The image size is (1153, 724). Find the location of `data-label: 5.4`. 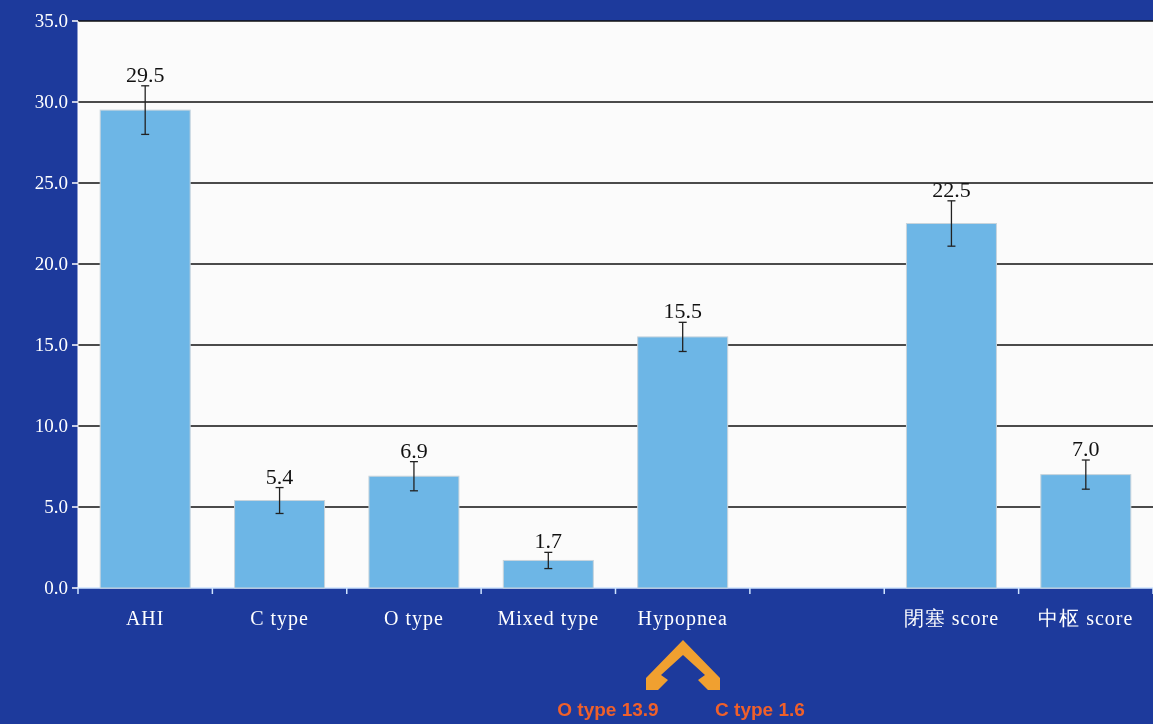

data-label: 5.4 is located at coordinates (279, 476).